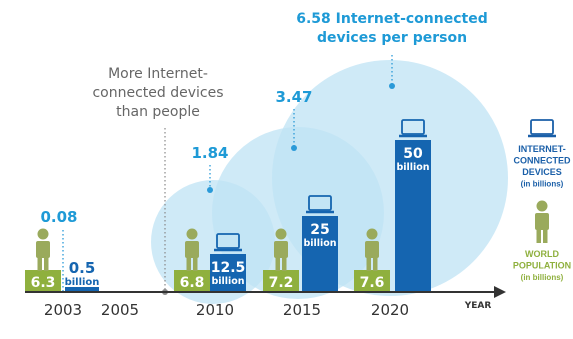 The image size is (573, 339). Describe the element at coordinates (82, 289) in the screenshot. I see `devices-bar-2003` at that location.